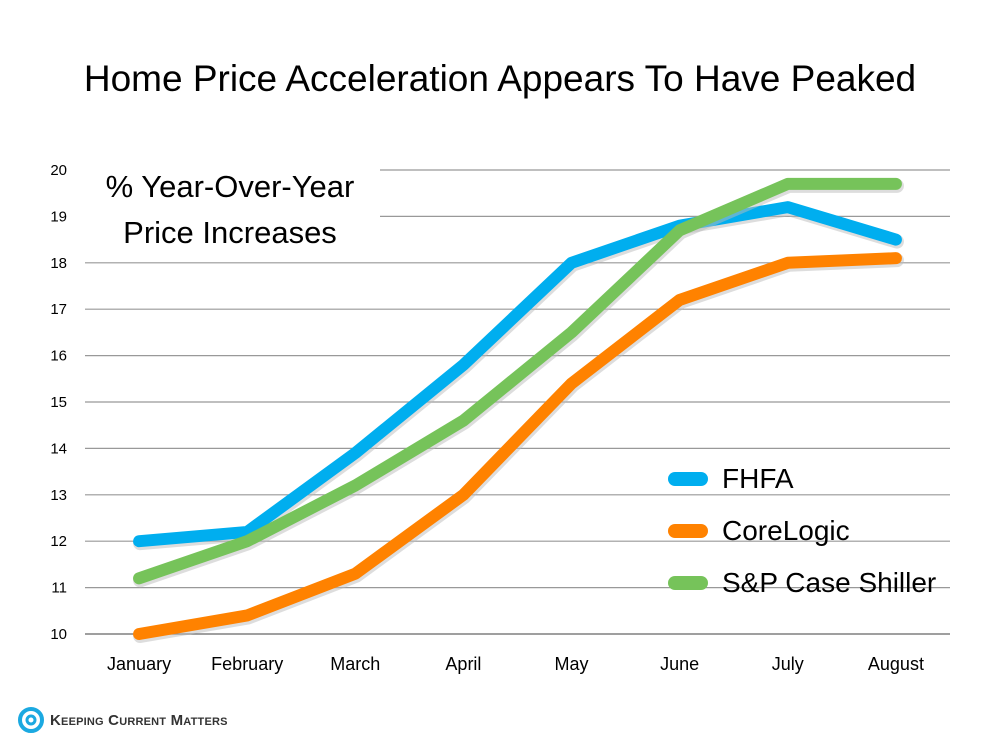 This screenshot has height=750, width=1000. I want to click on y-tick-label: 19, so click(58, 216).